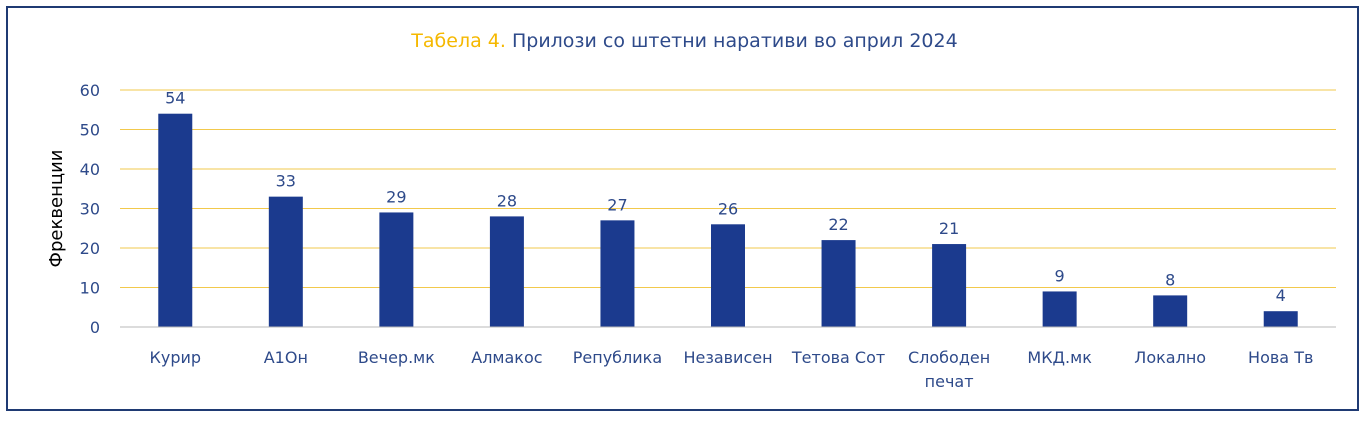  Describe the element at coordinates (949, 357) in the screenshot. I see `x-tick-label: Слободен` at that location.